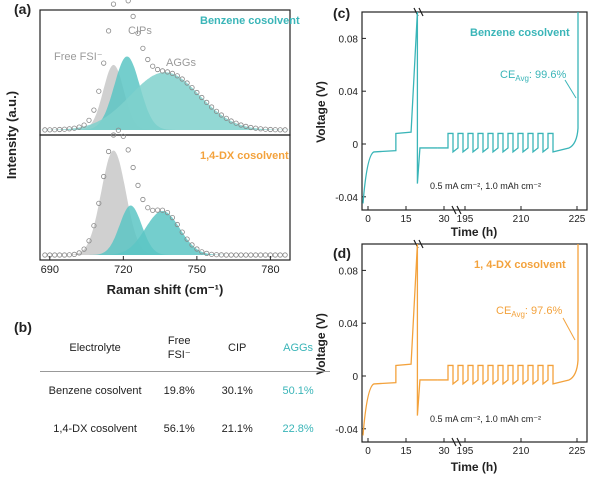 The width and height of the screenshot is (600, 479). Describe the element at coordinates (23, 327) in the screenshot. I see `panel-label-b: (b)` at that location.